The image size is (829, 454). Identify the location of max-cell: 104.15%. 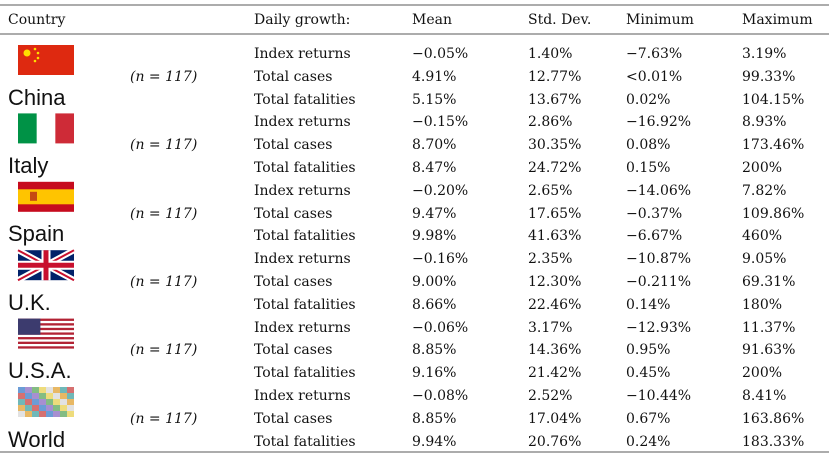
(773, 99).